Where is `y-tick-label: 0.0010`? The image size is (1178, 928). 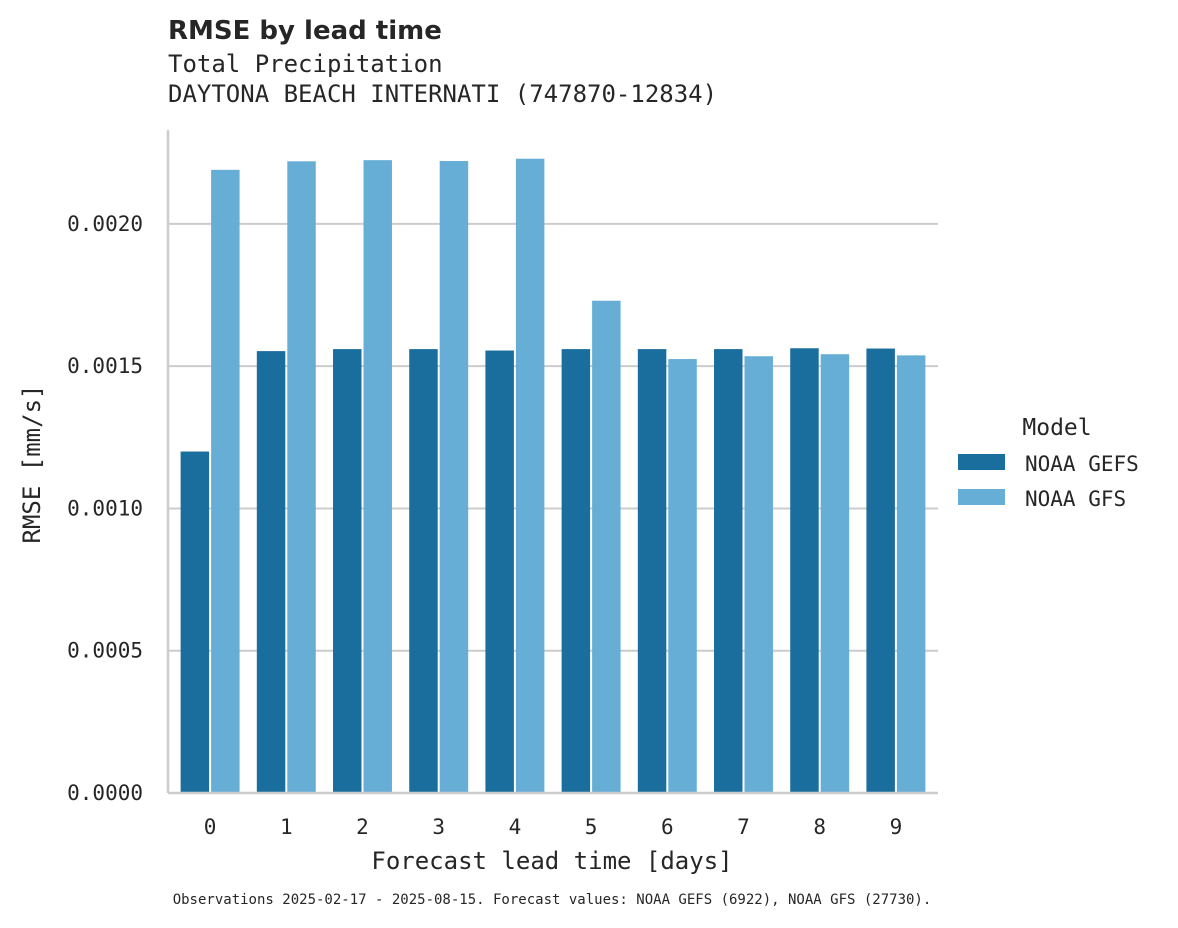 y-tick-label: 0.0010 is located at coordinates (105, 508).